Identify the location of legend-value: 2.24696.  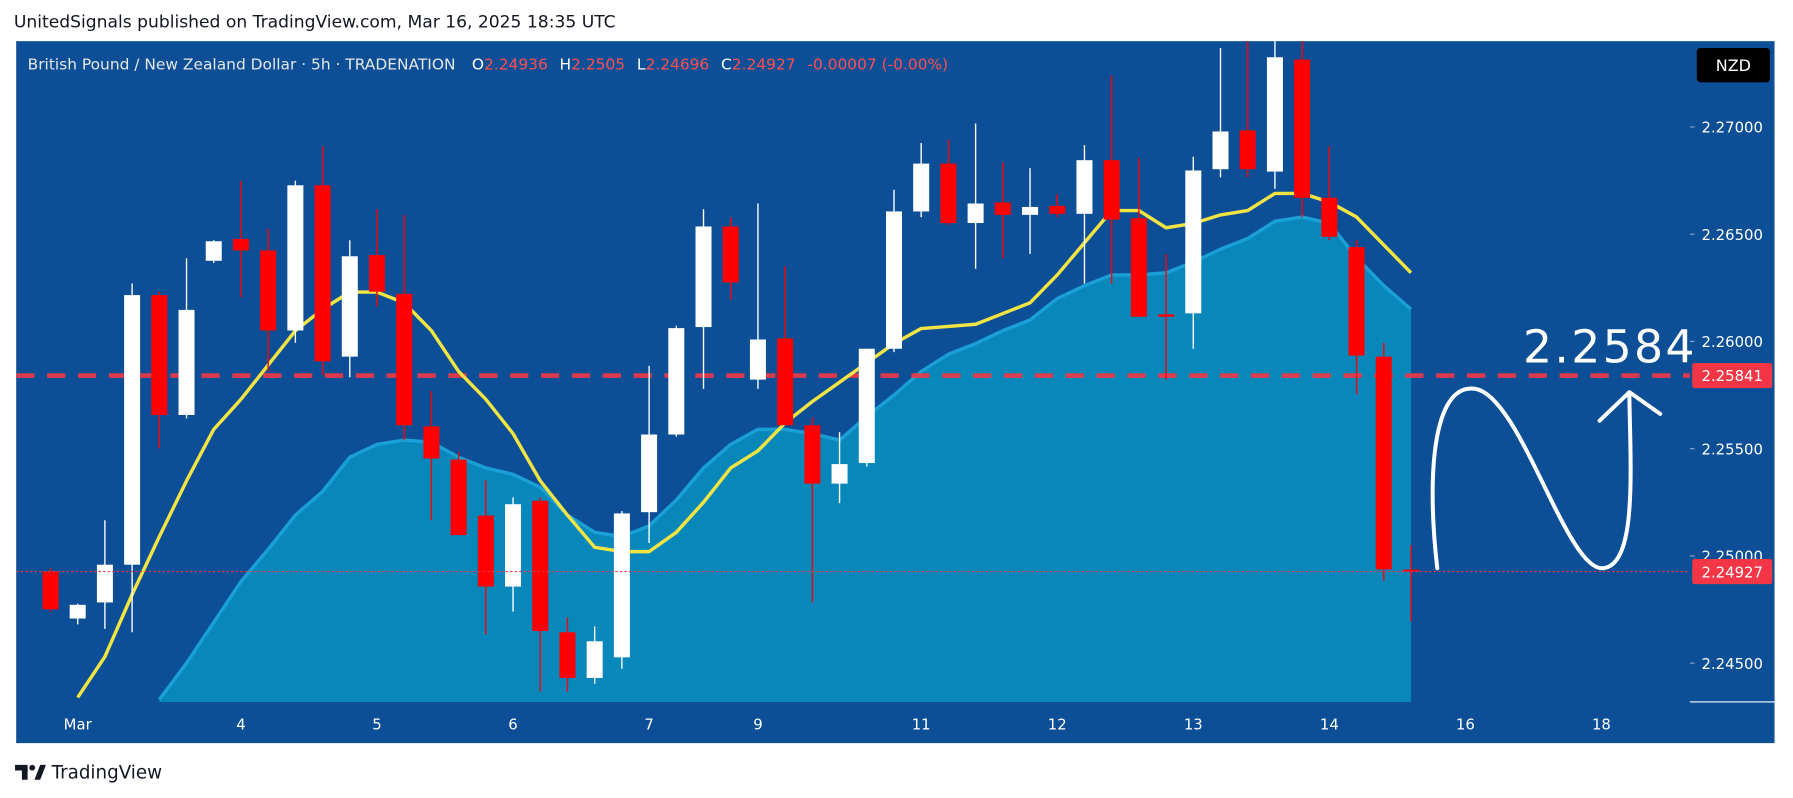
(677, 65).